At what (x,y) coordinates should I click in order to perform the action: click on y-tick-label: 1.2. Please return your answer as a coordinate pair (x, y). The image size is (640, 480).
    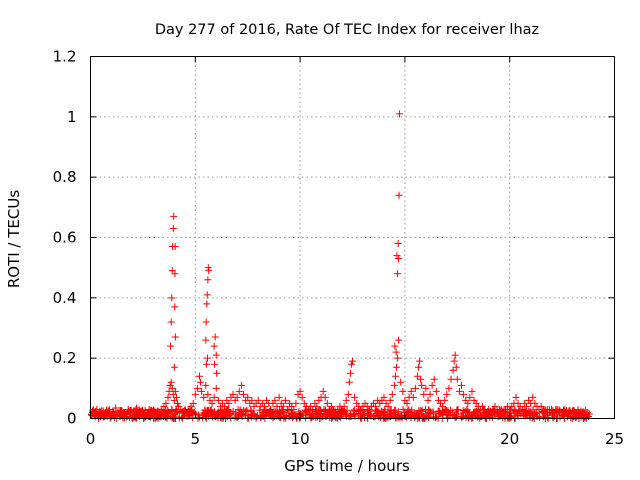
    Looking at the image, I should click on (65, 57).